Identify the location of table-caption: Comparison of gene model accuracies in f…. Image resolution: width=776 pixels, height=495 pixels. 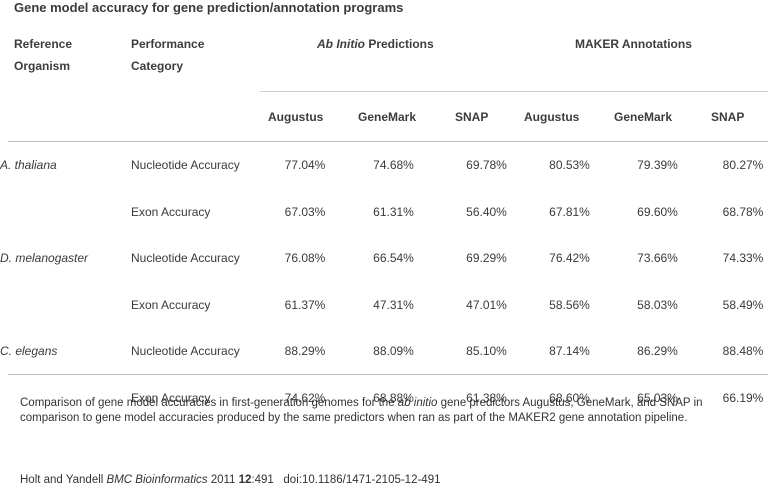
(380, 411).